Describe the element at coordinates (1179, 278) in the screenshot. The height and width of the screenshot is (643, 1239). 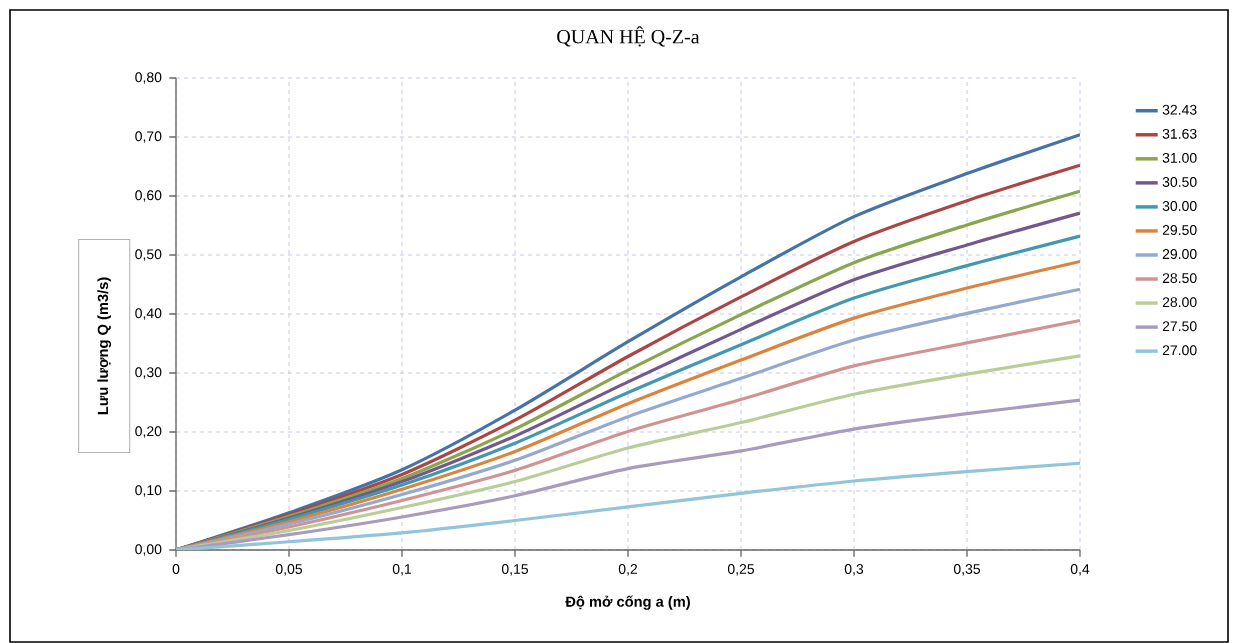
I see `legend-label: 28.50` at that location.